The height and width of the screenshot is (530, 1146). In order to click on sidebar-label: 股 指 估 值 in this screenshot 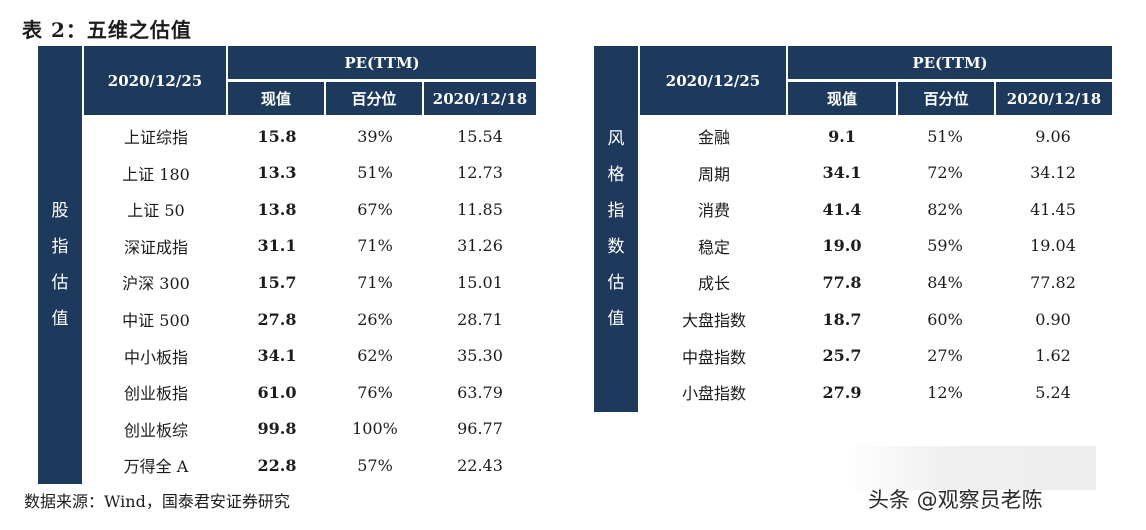, I will do `click(60, 265)`.